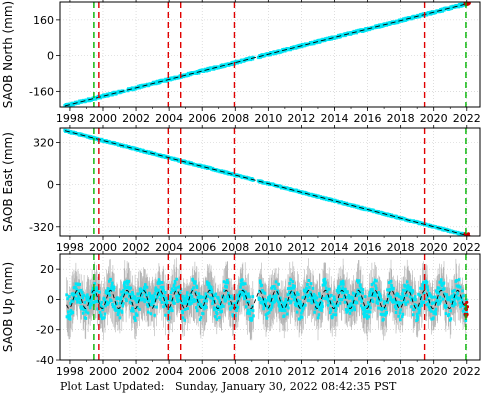 The width and height of the screenshot is (488, 400). I want to click on plot-updated-value: Sunday, January 30, 2022 08:42:35 PST, so click(285, 386).